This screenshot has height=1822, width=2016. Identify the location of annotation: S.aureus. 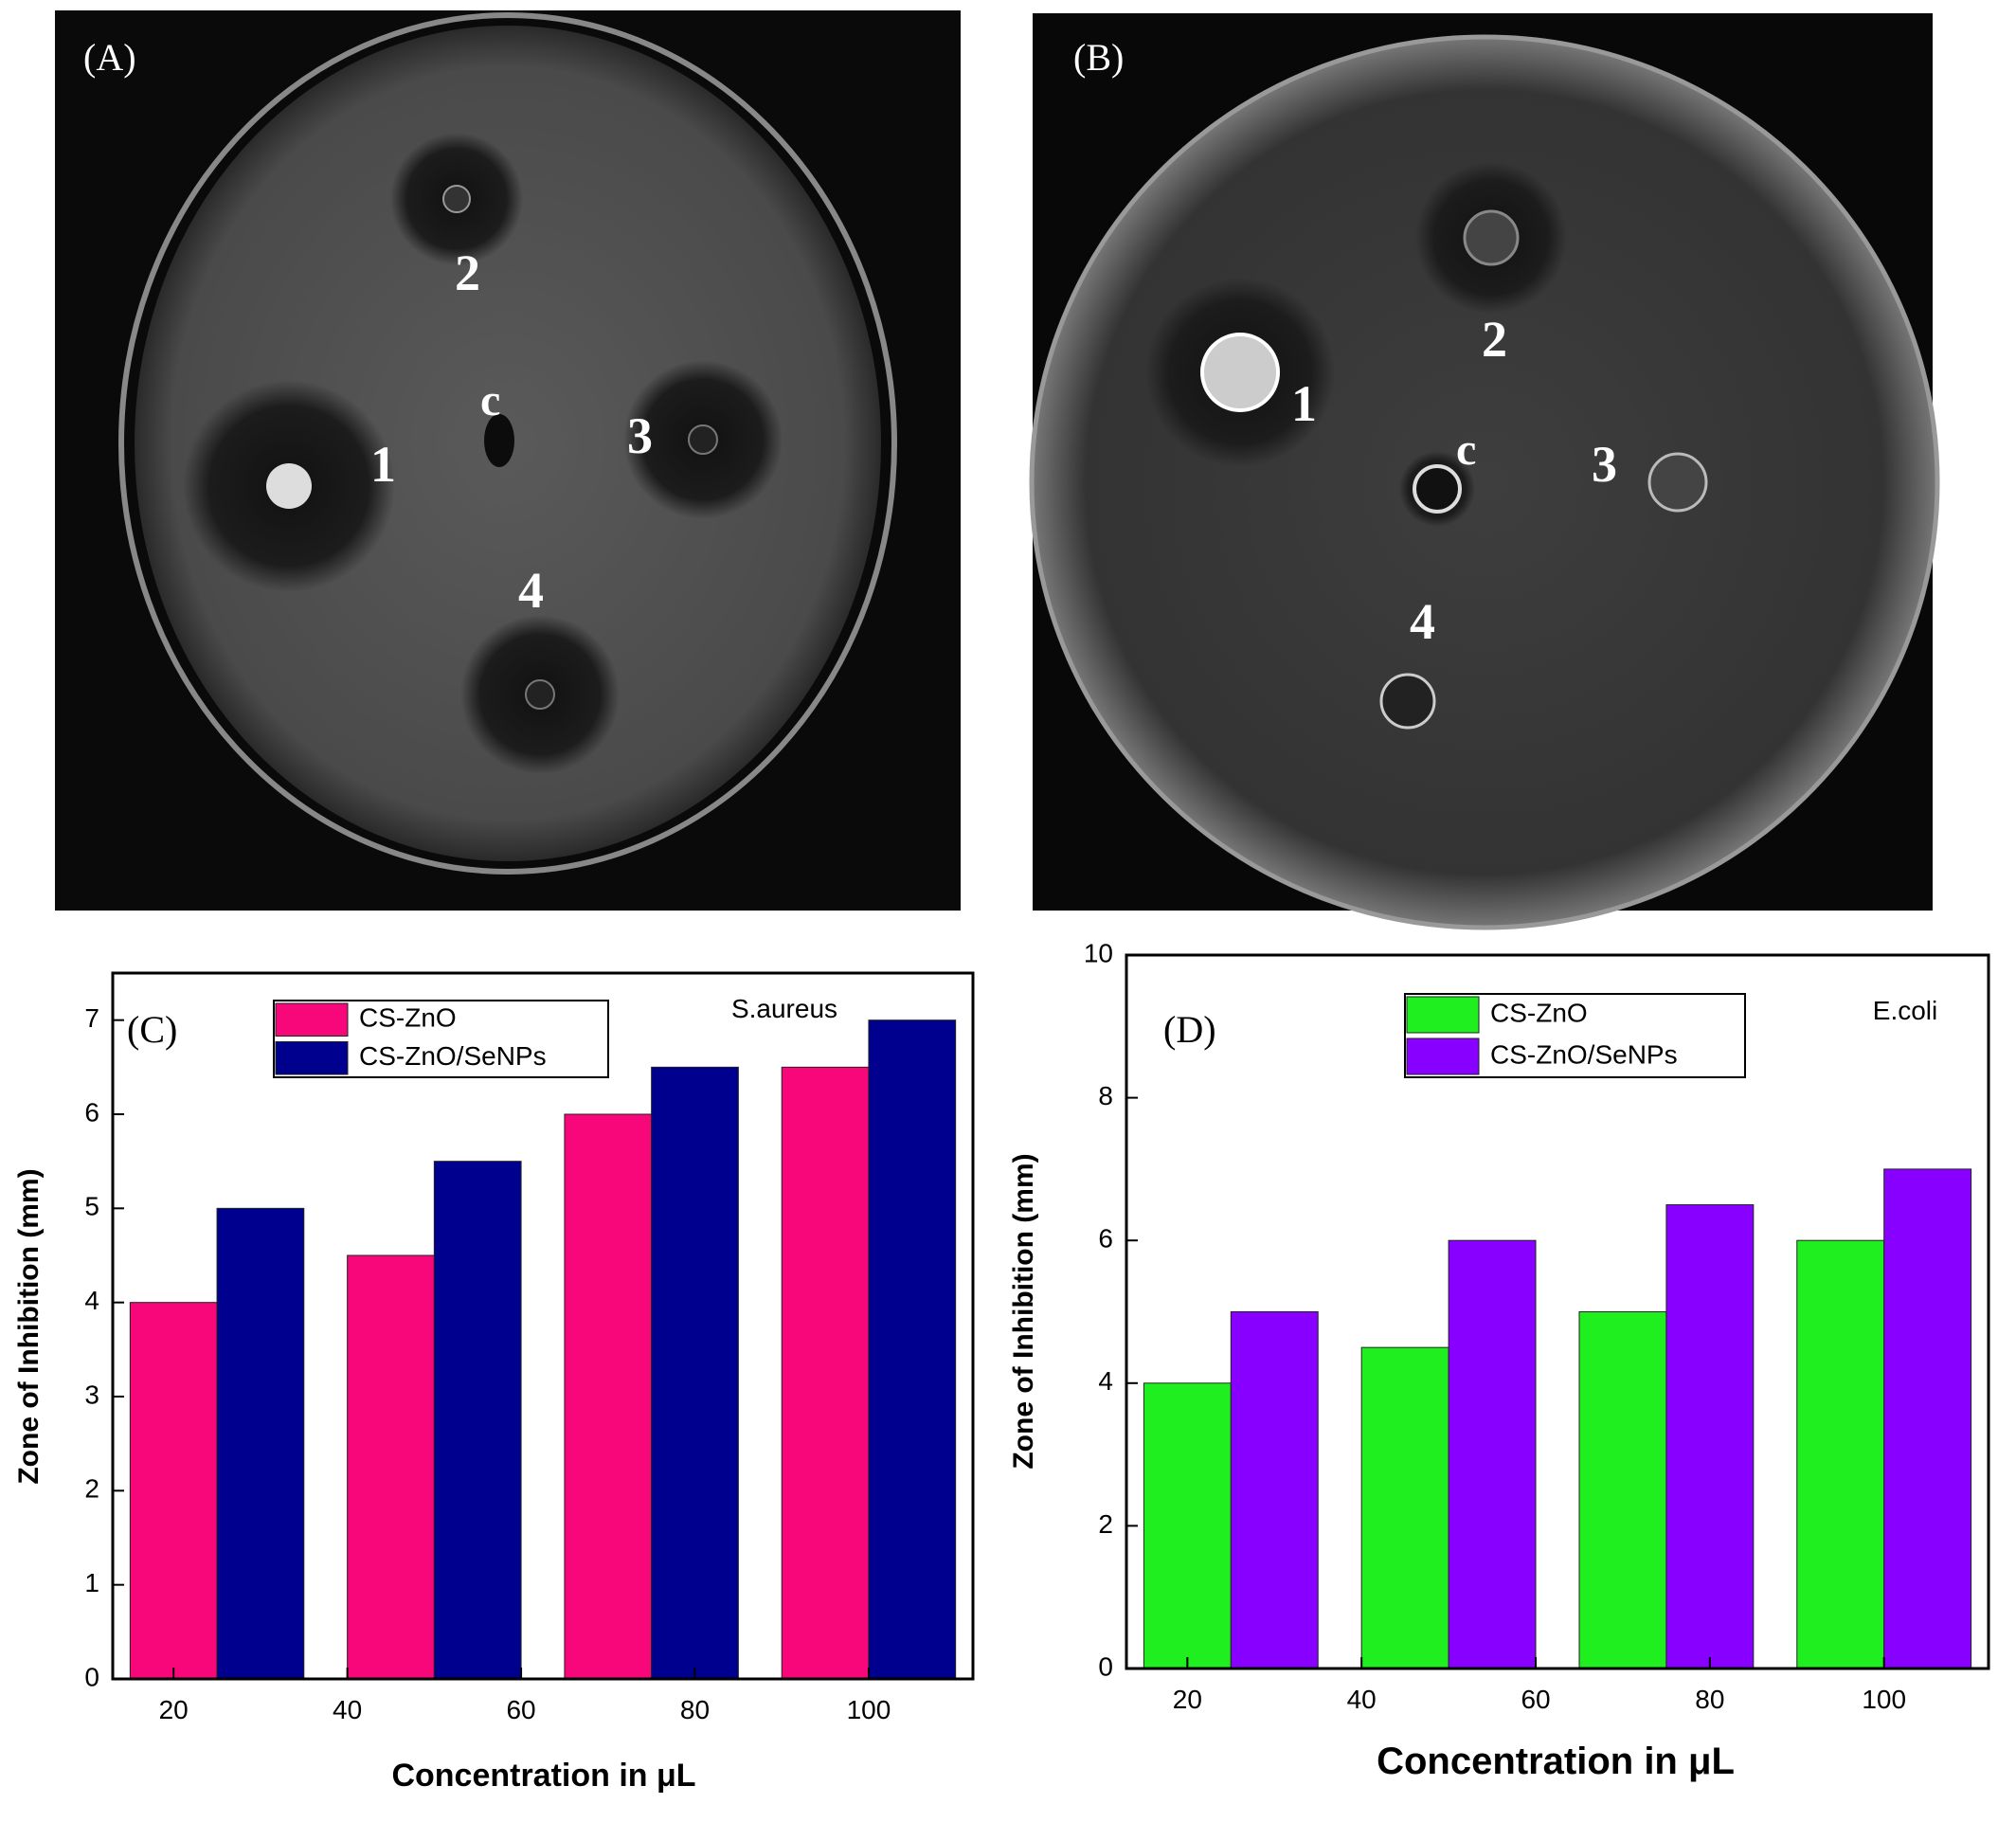
(784, 1009).